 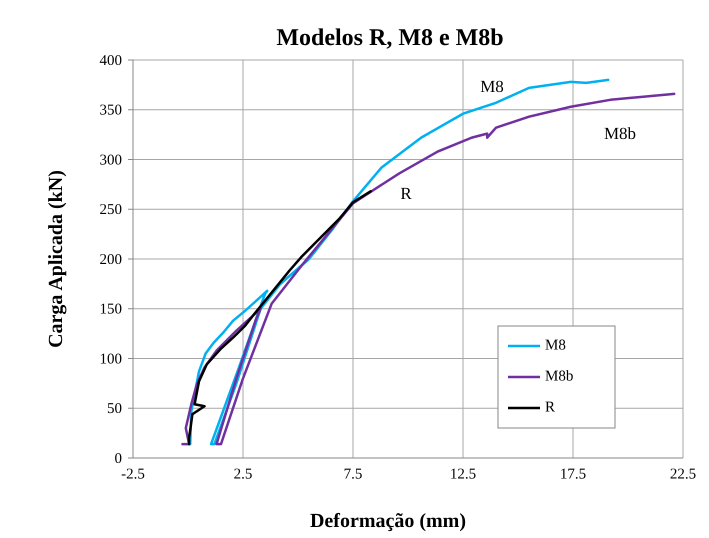 What do you see at coordinates (111, 260) in the screenshot?
I see `y-tick-label: 200` at bounding box center [111, 260].